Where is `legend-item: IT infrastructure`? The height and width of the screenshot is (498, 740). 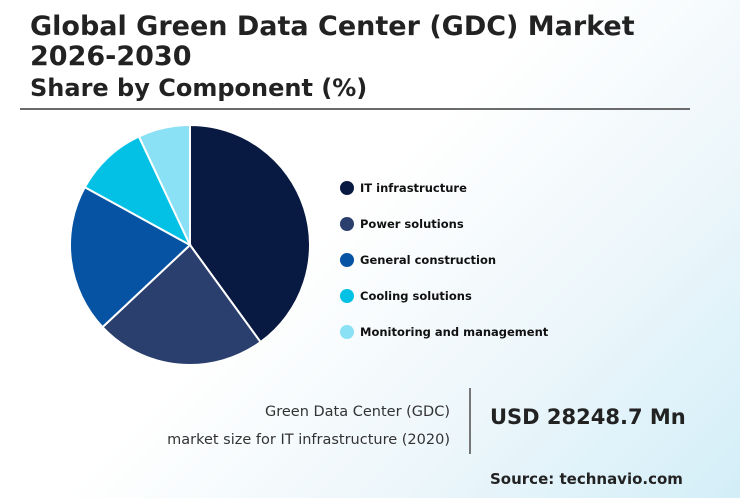
legend-item: IT infrastructure is located at coordinates (444, 188).